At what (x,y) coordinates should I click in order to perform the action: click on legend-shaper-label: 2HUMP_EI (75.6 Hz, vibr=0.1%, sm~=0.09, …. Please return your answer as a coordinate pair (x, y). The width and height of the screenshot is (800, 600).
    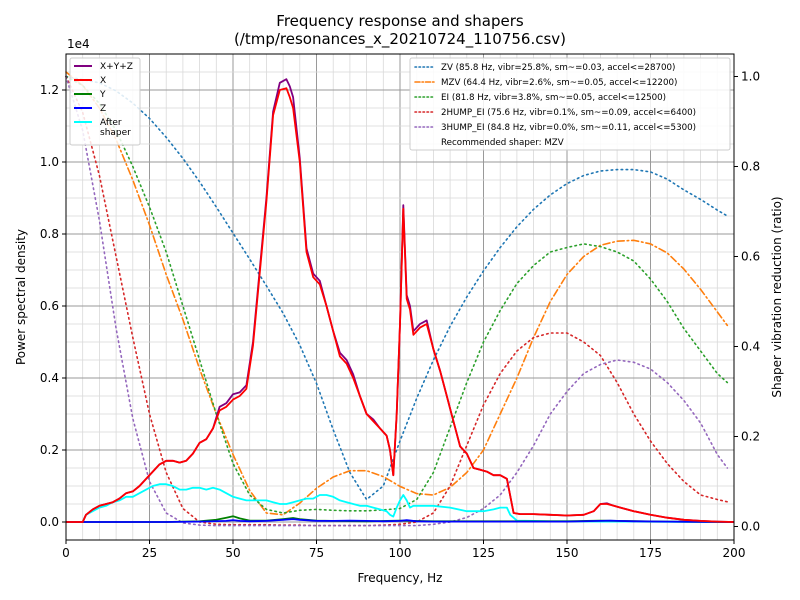
    Looking at the image, I should click on (568, 113).